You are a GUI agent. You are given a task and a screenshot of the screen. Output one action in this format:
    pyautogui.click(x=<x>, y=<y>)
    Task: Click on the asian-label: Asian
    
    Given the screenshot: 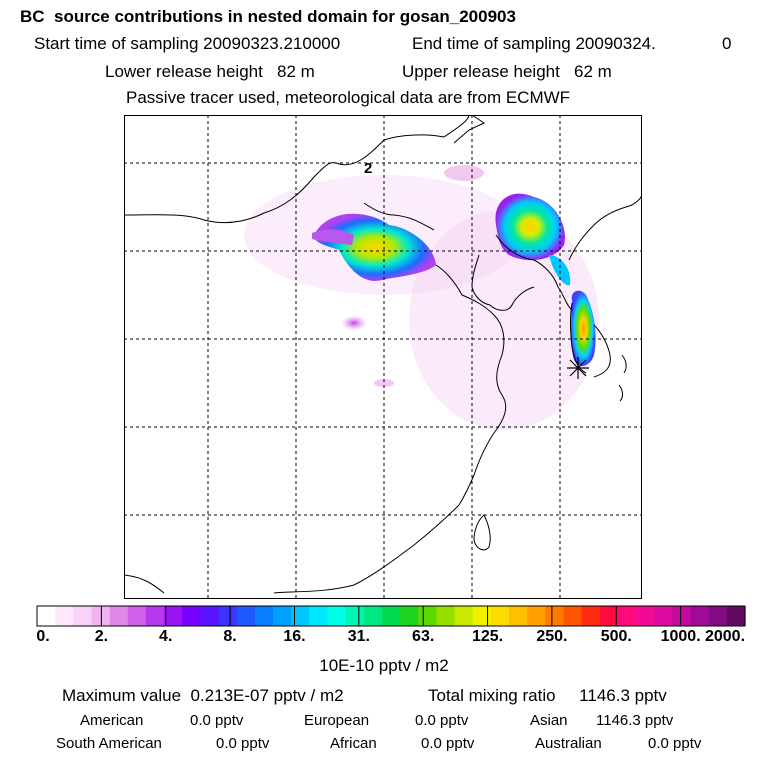 What is the action you would take?
    pyautogui.click(x=549, y=720)
    